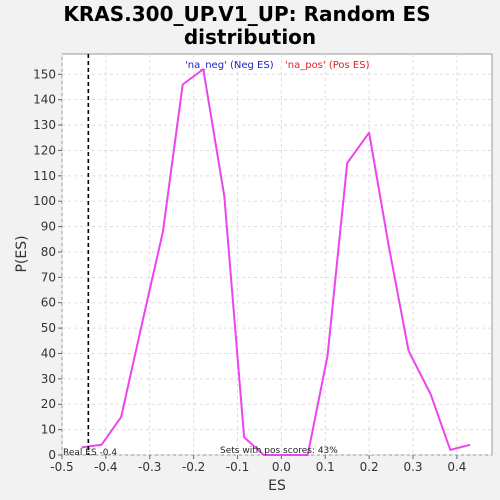  Describe the element at coordinates (277, 486) in the screenshot. I see `x-axis-label: ES` at that location.